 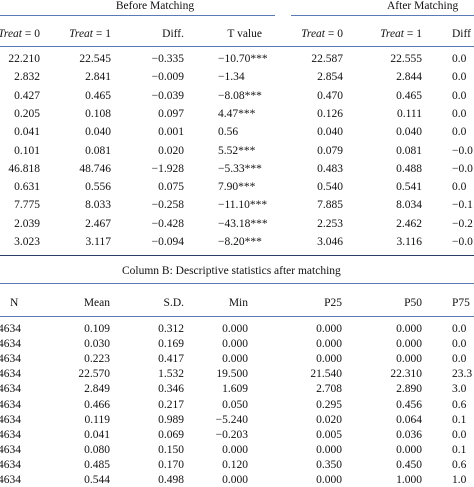 I want to click on panel-a-cell-b1: 0.465, so click(x=98, y=95).